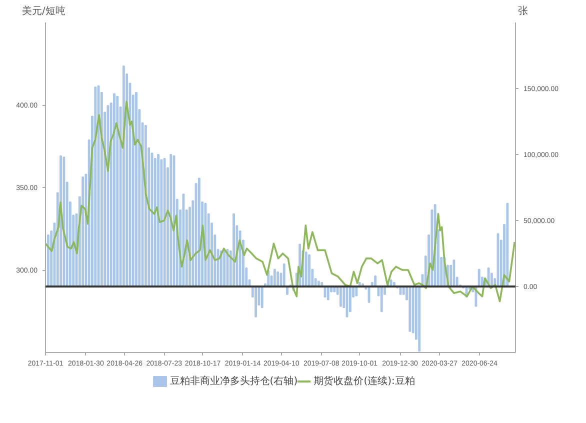 Image resolution: width=586 pixels, height=423 pixels. What do you see at coordinates (234, 381) in the screenshot?
I see `legend-label: 豆粕非商业净多头持仓(右轴)` at bounding box center [234, 381].